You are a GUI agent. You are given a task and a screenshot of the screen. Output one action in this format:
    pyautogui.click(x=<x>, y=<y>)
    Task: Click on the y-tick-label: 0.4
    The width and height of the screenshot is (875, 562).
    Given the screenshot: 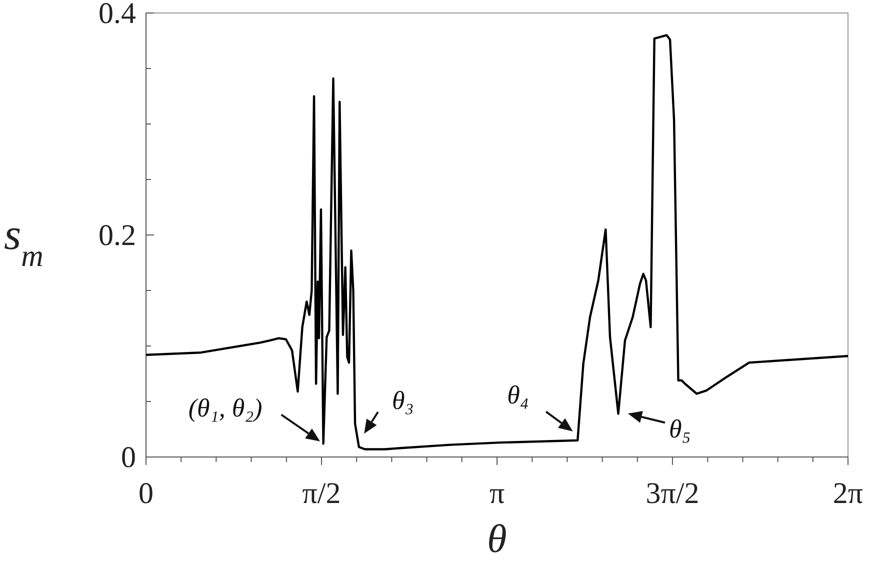 What is the action you would take?
    pyautogui.click(x=117, y=15)
    